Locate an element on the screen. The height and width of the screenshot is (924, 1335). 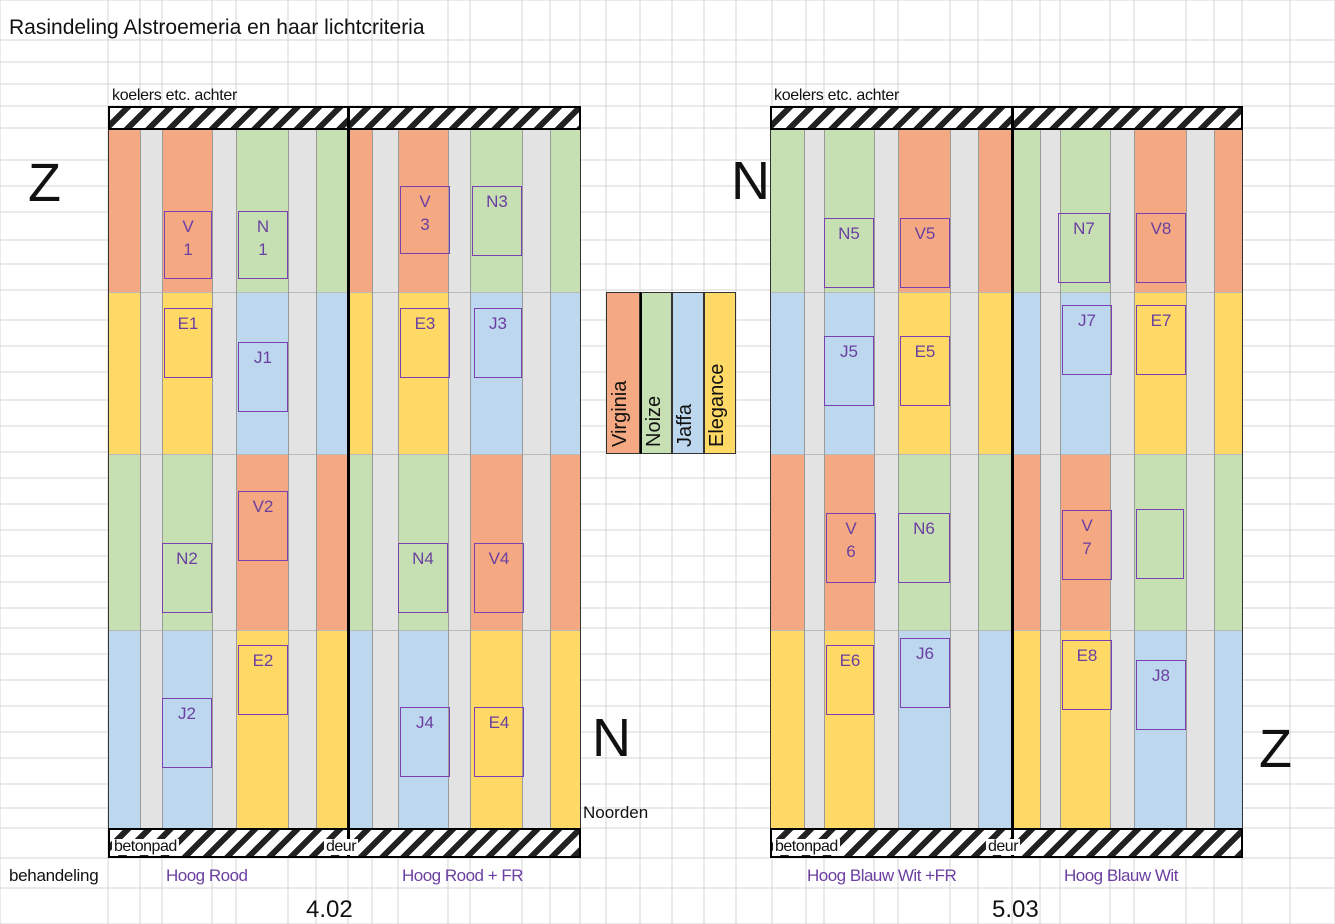
gh1-plot: V 3 is located at coordinates (425, 220).